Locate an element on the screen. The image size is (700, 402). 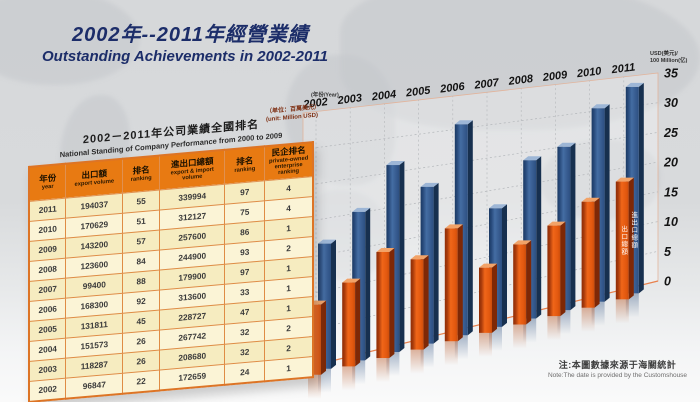
bar-export-2011-side is located at coordinates (631, 238).